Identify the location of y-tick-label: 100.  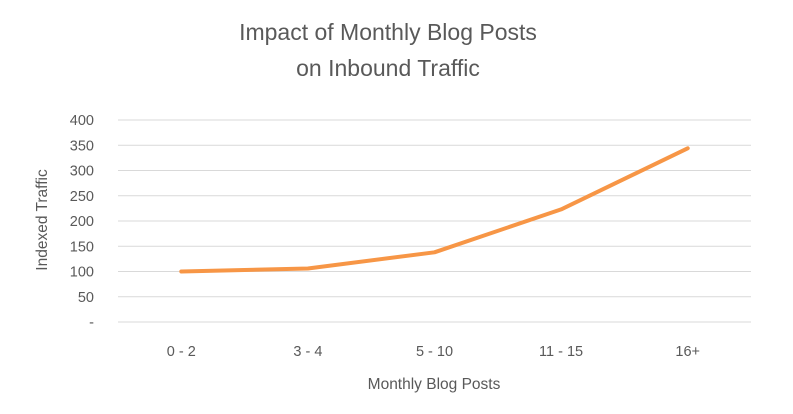
(82, 273).